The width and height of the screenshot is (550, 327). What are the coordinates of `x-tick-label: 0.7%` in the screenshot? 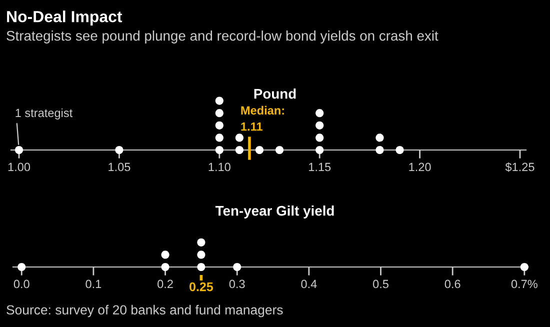 It's located at (524, 284).